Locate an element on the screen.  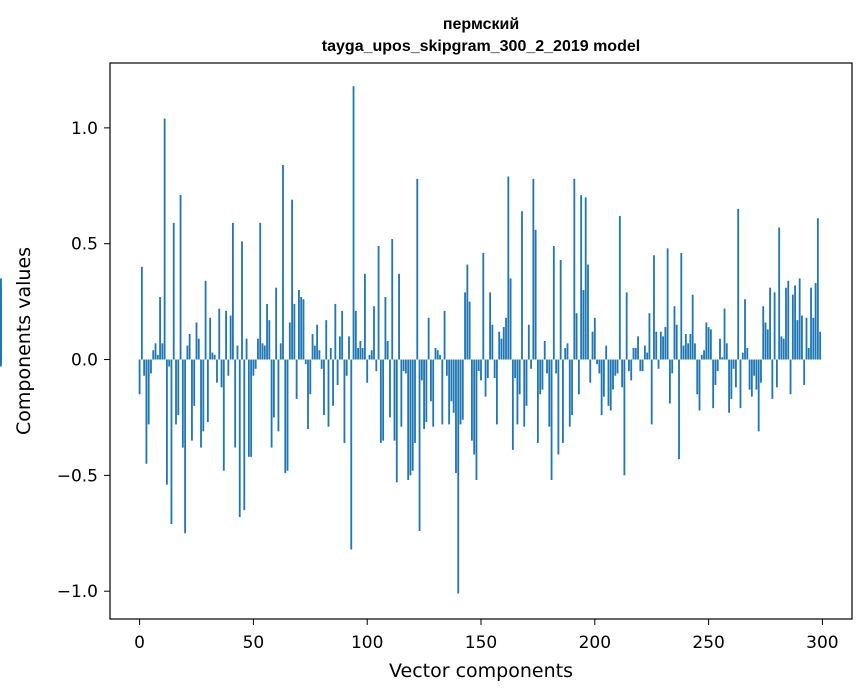
y-tick-label: −1.0 is located at coordinates (77, 592).